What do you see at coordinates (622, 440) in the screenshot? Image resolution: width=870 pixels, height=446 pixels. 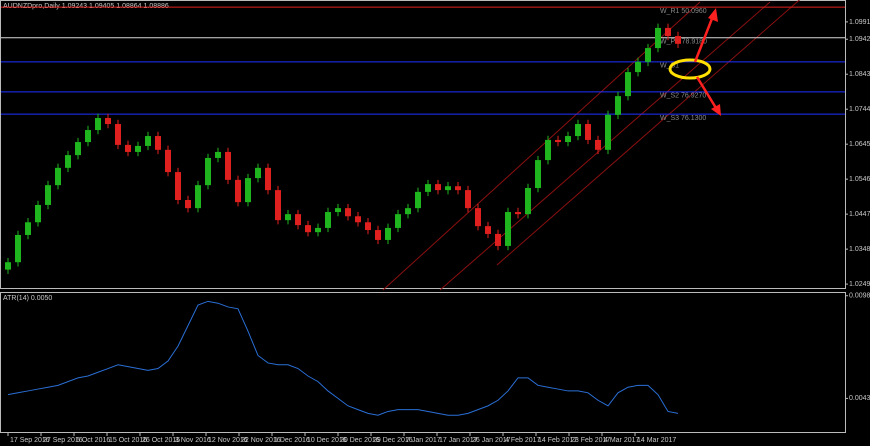 I see `x-tick-label: 4 Mar 2017` at bounding box center [622, 440].